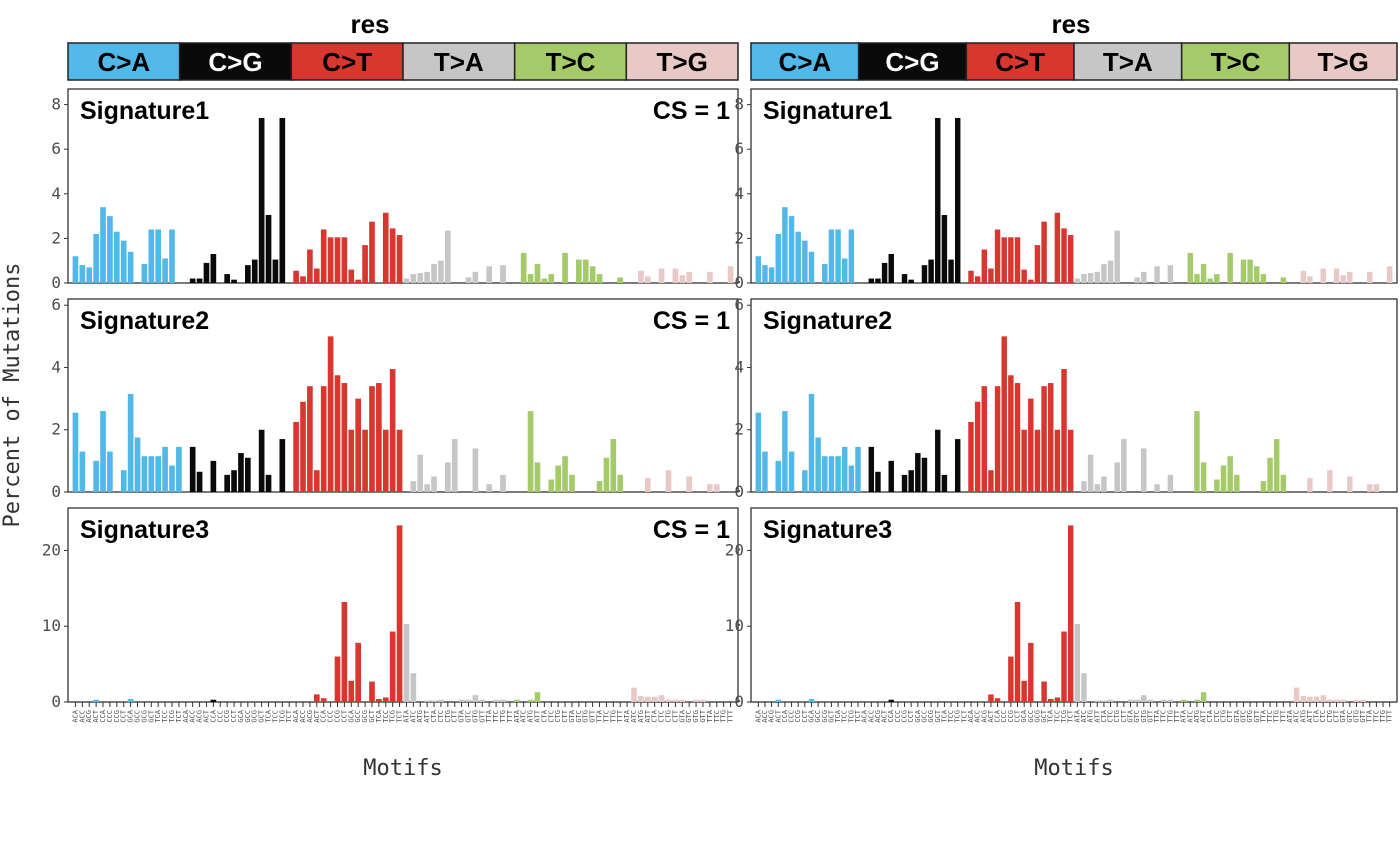  Describe the element at coordinates (827, 530) in the screenshot. I see `signature-label: Signature3` at that location.